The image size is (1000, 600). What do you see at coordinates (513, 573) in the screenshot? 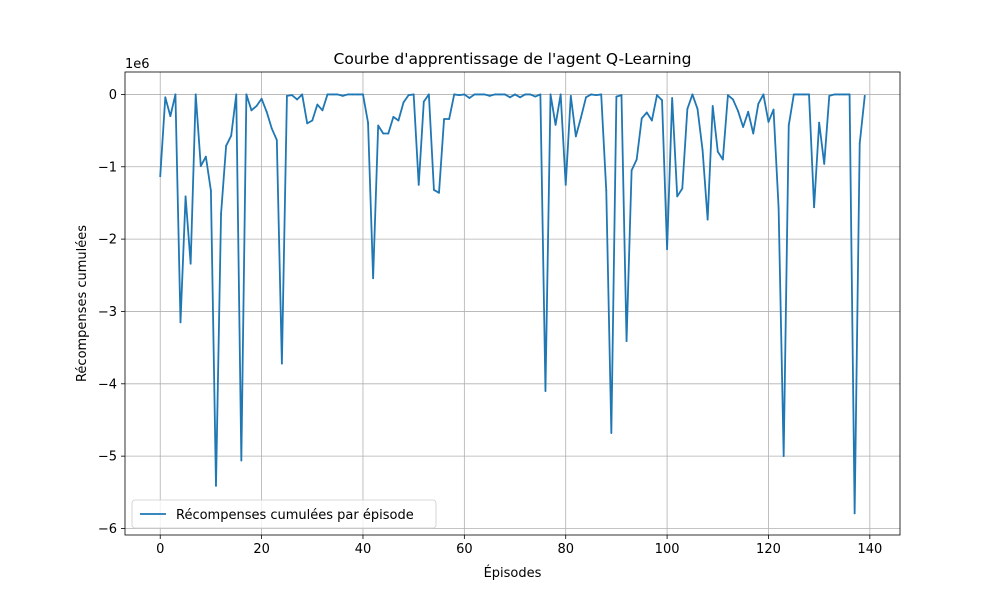
I see `x-axis-label: Épisodes` at bounding box center [513, 573].